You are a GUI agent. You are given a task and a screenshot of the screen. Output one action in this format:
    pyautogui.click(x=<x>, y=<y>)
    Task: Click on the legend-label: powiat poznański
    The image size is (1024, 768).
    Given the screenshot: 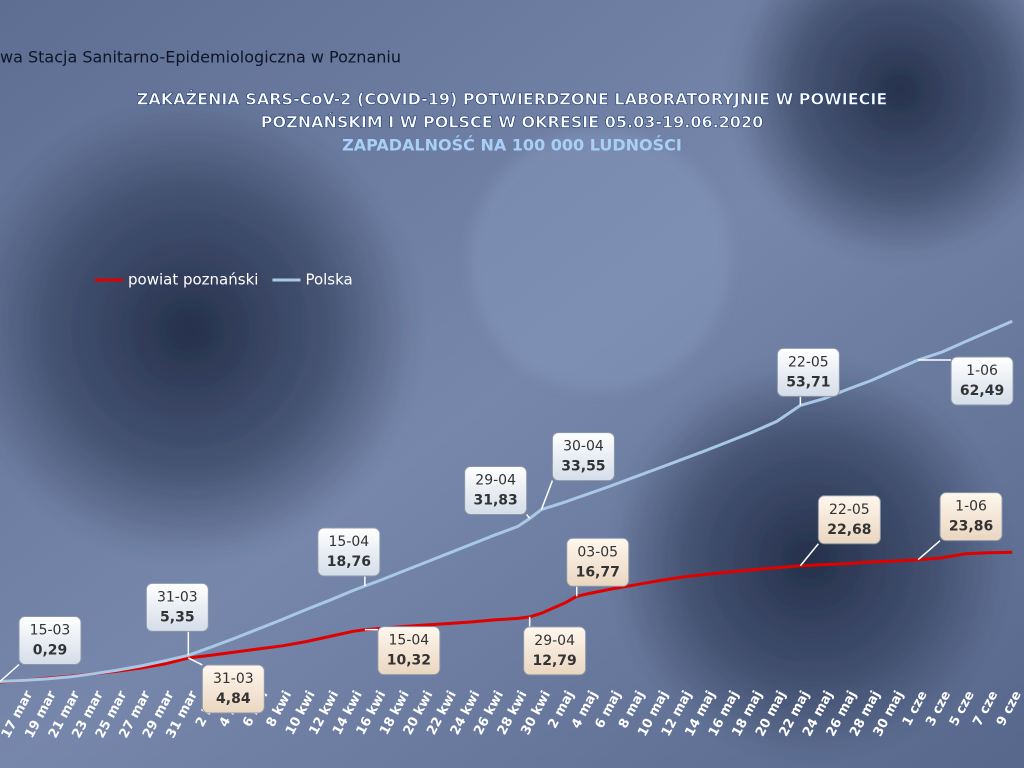 What is the action you would take?
    pyautogui.click(x=193, y=280)
    